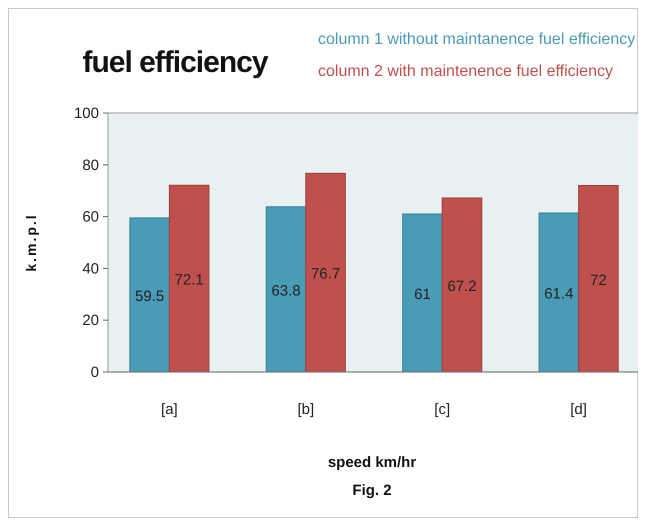 Image resolution: width=646 pixels, height=526 pixels. What do you see at coordinates (175, 62) in the screenshot?
I see `chart-title: fuel efficiency` at bounding box center [175, 62].